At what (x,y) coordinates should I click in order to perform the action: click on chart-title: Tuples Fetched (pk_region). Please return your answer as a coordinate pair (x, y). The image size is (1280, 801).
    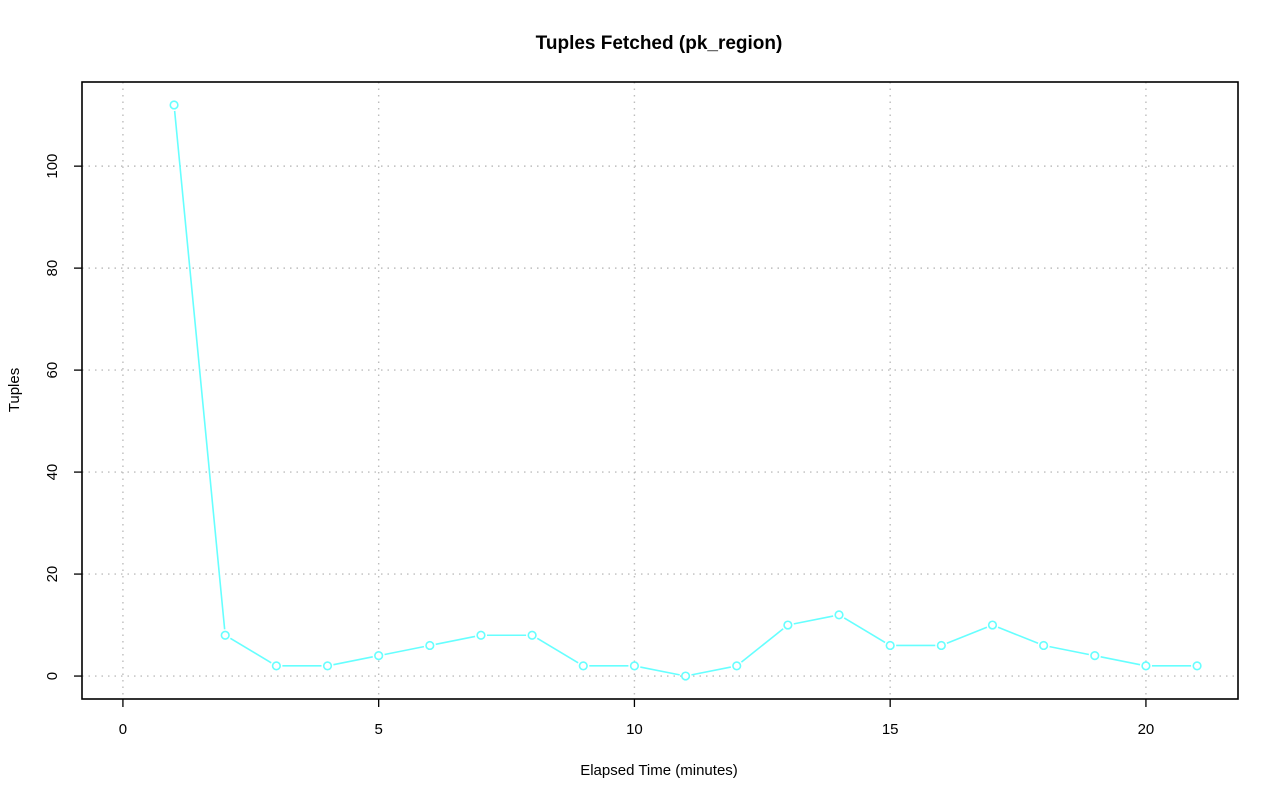
    Looking at the image, I should click on (659, 43).